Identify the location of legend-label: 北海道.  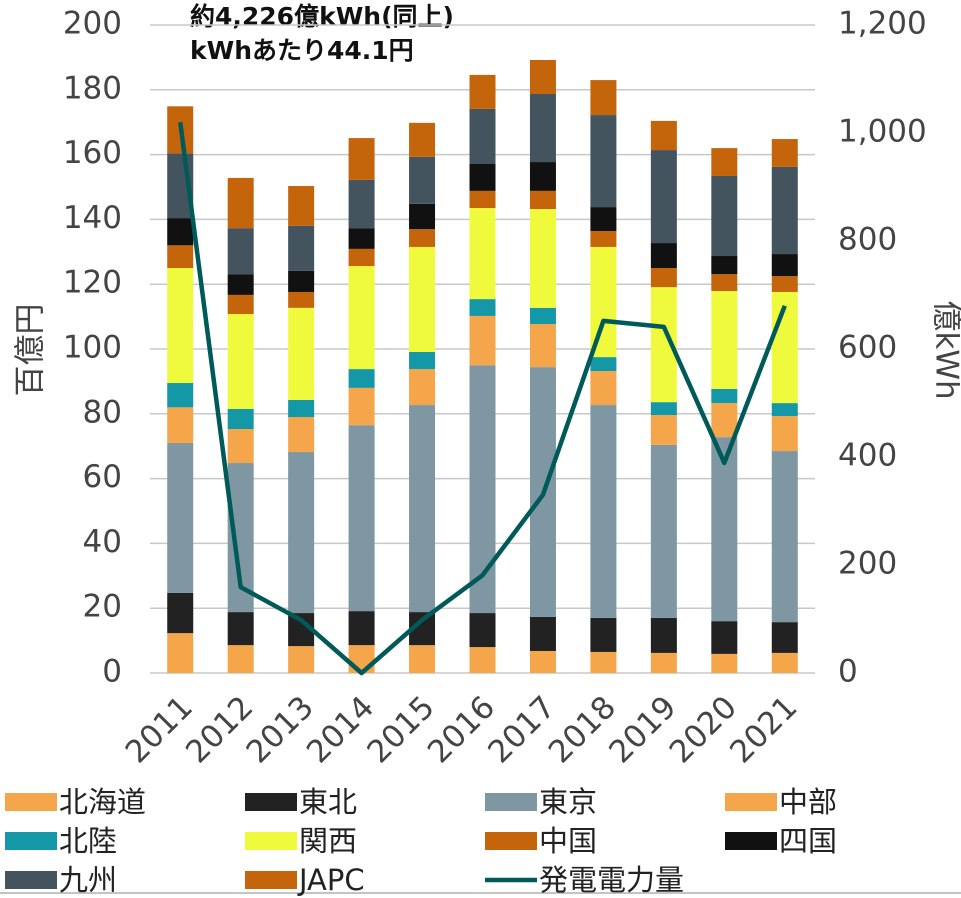
(102, 802).